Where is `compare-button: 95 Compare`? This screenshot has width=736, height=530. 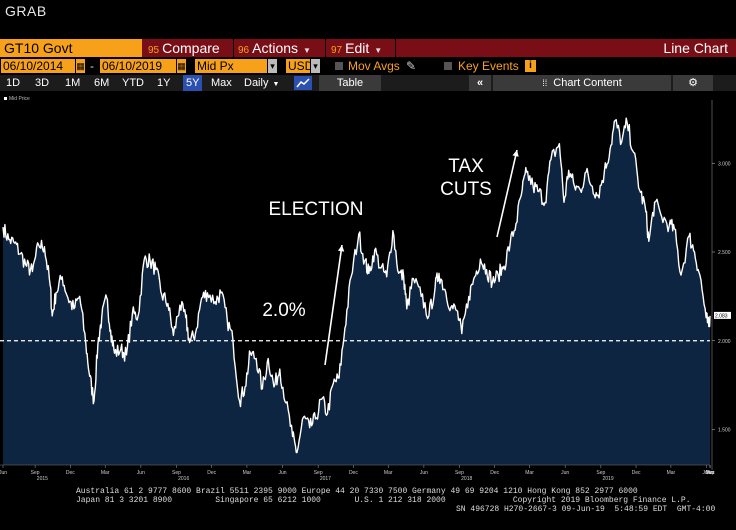
compare-button: 95 Compare is located at coordinates (184, 48).